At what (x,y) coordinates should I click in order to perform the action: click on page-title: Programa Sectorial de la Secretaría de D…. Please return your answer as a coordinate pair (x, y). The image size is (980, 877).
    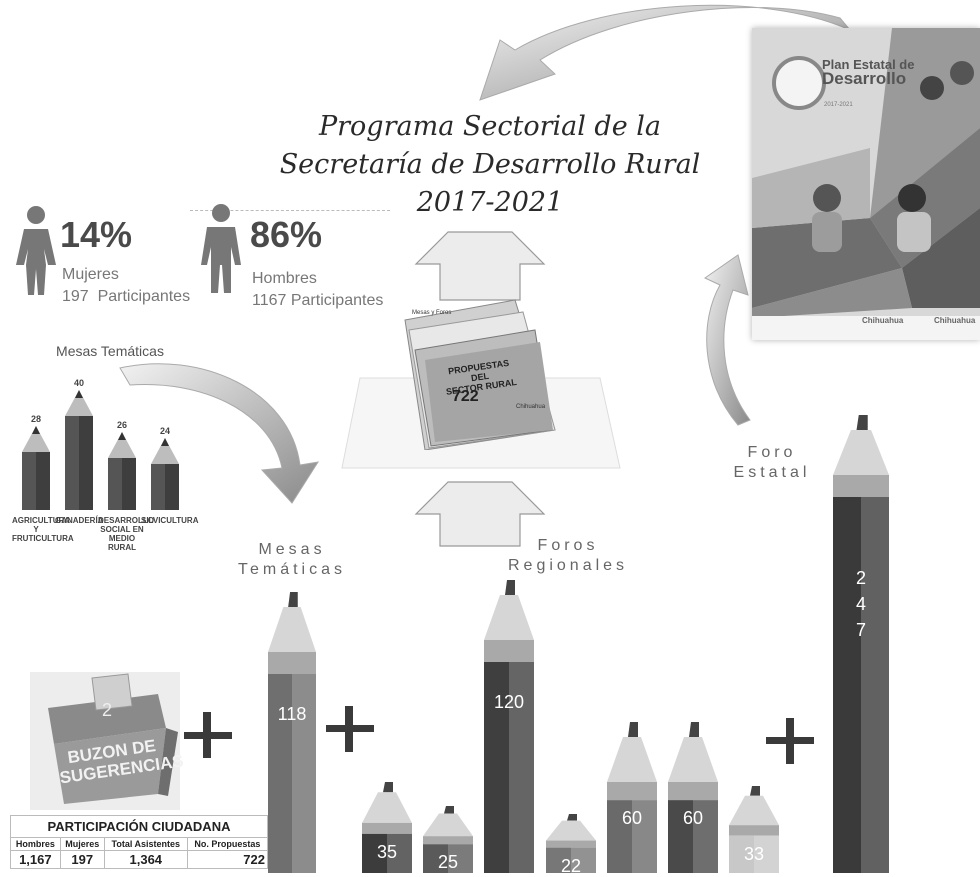
    Looking at the image, I should click on (490, 165).